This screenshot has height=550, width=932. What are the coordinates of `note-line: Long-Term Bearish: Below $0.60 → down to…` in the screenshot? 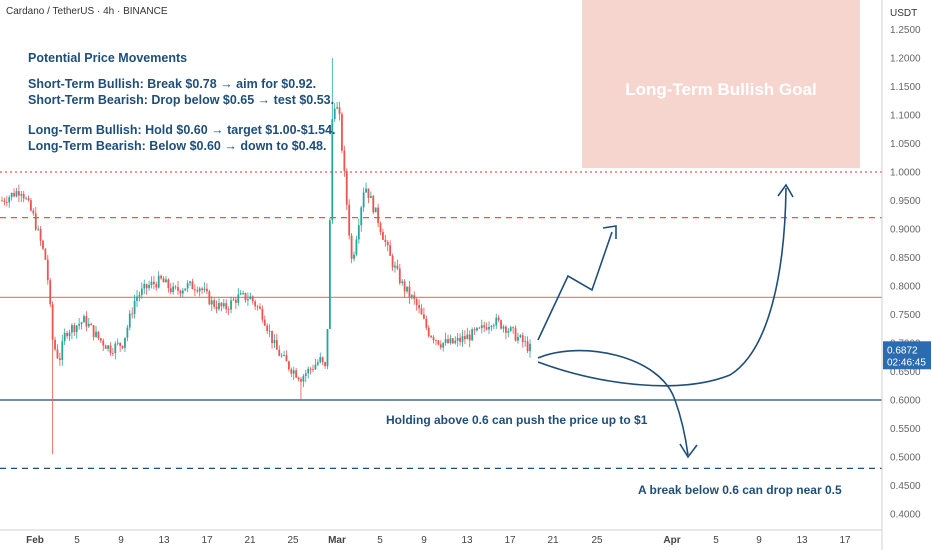 It's located at (177, 146).